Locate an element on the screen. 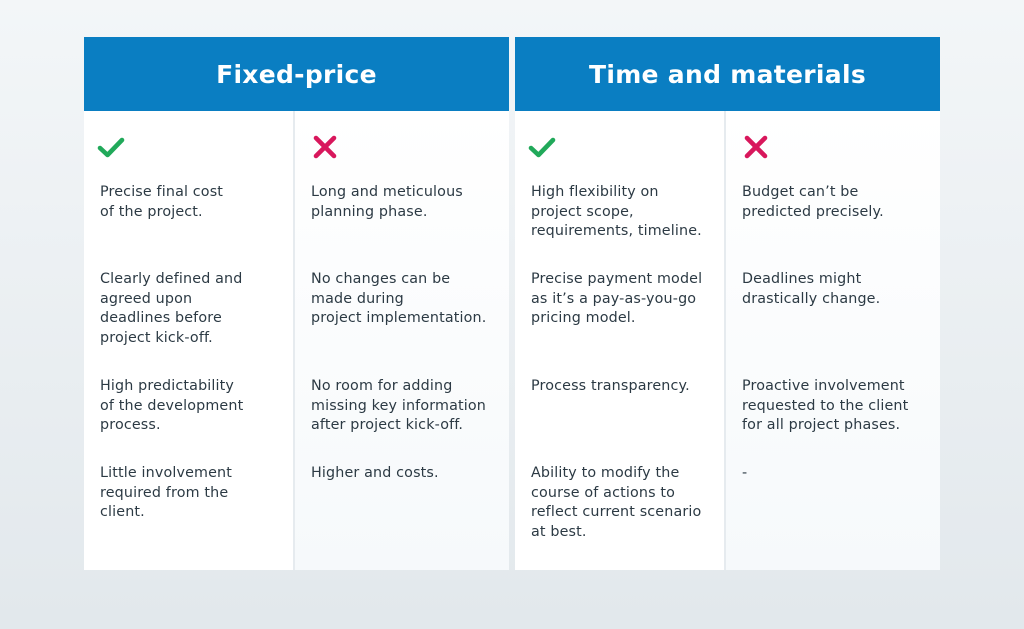 The height and width of the screenshot is (629, 1024). time-materials-title: Time and materials is located at coordinates (727, 74).